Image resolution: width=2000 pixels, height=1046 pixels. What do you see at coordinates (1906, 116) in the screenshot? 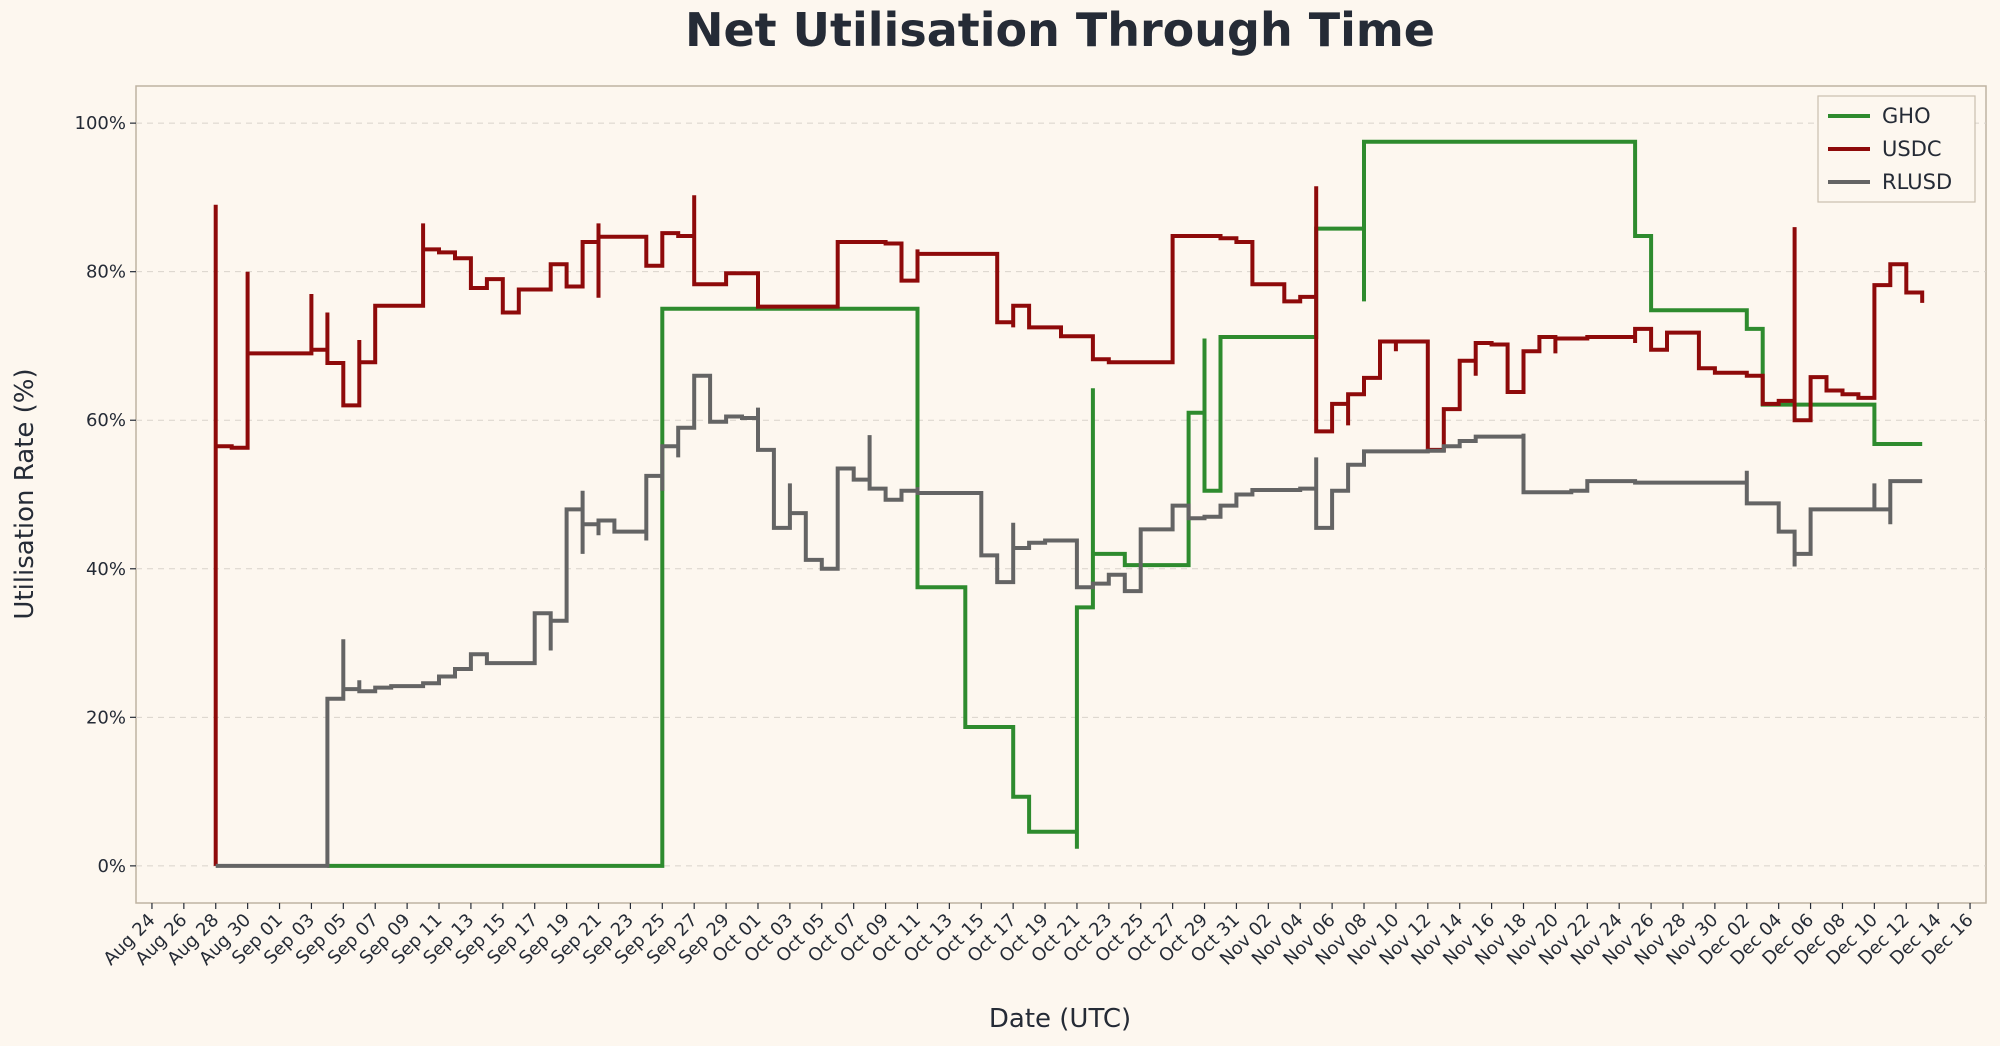
I see `legend-label-gho: GHO` at bounding box center [1906, 116].